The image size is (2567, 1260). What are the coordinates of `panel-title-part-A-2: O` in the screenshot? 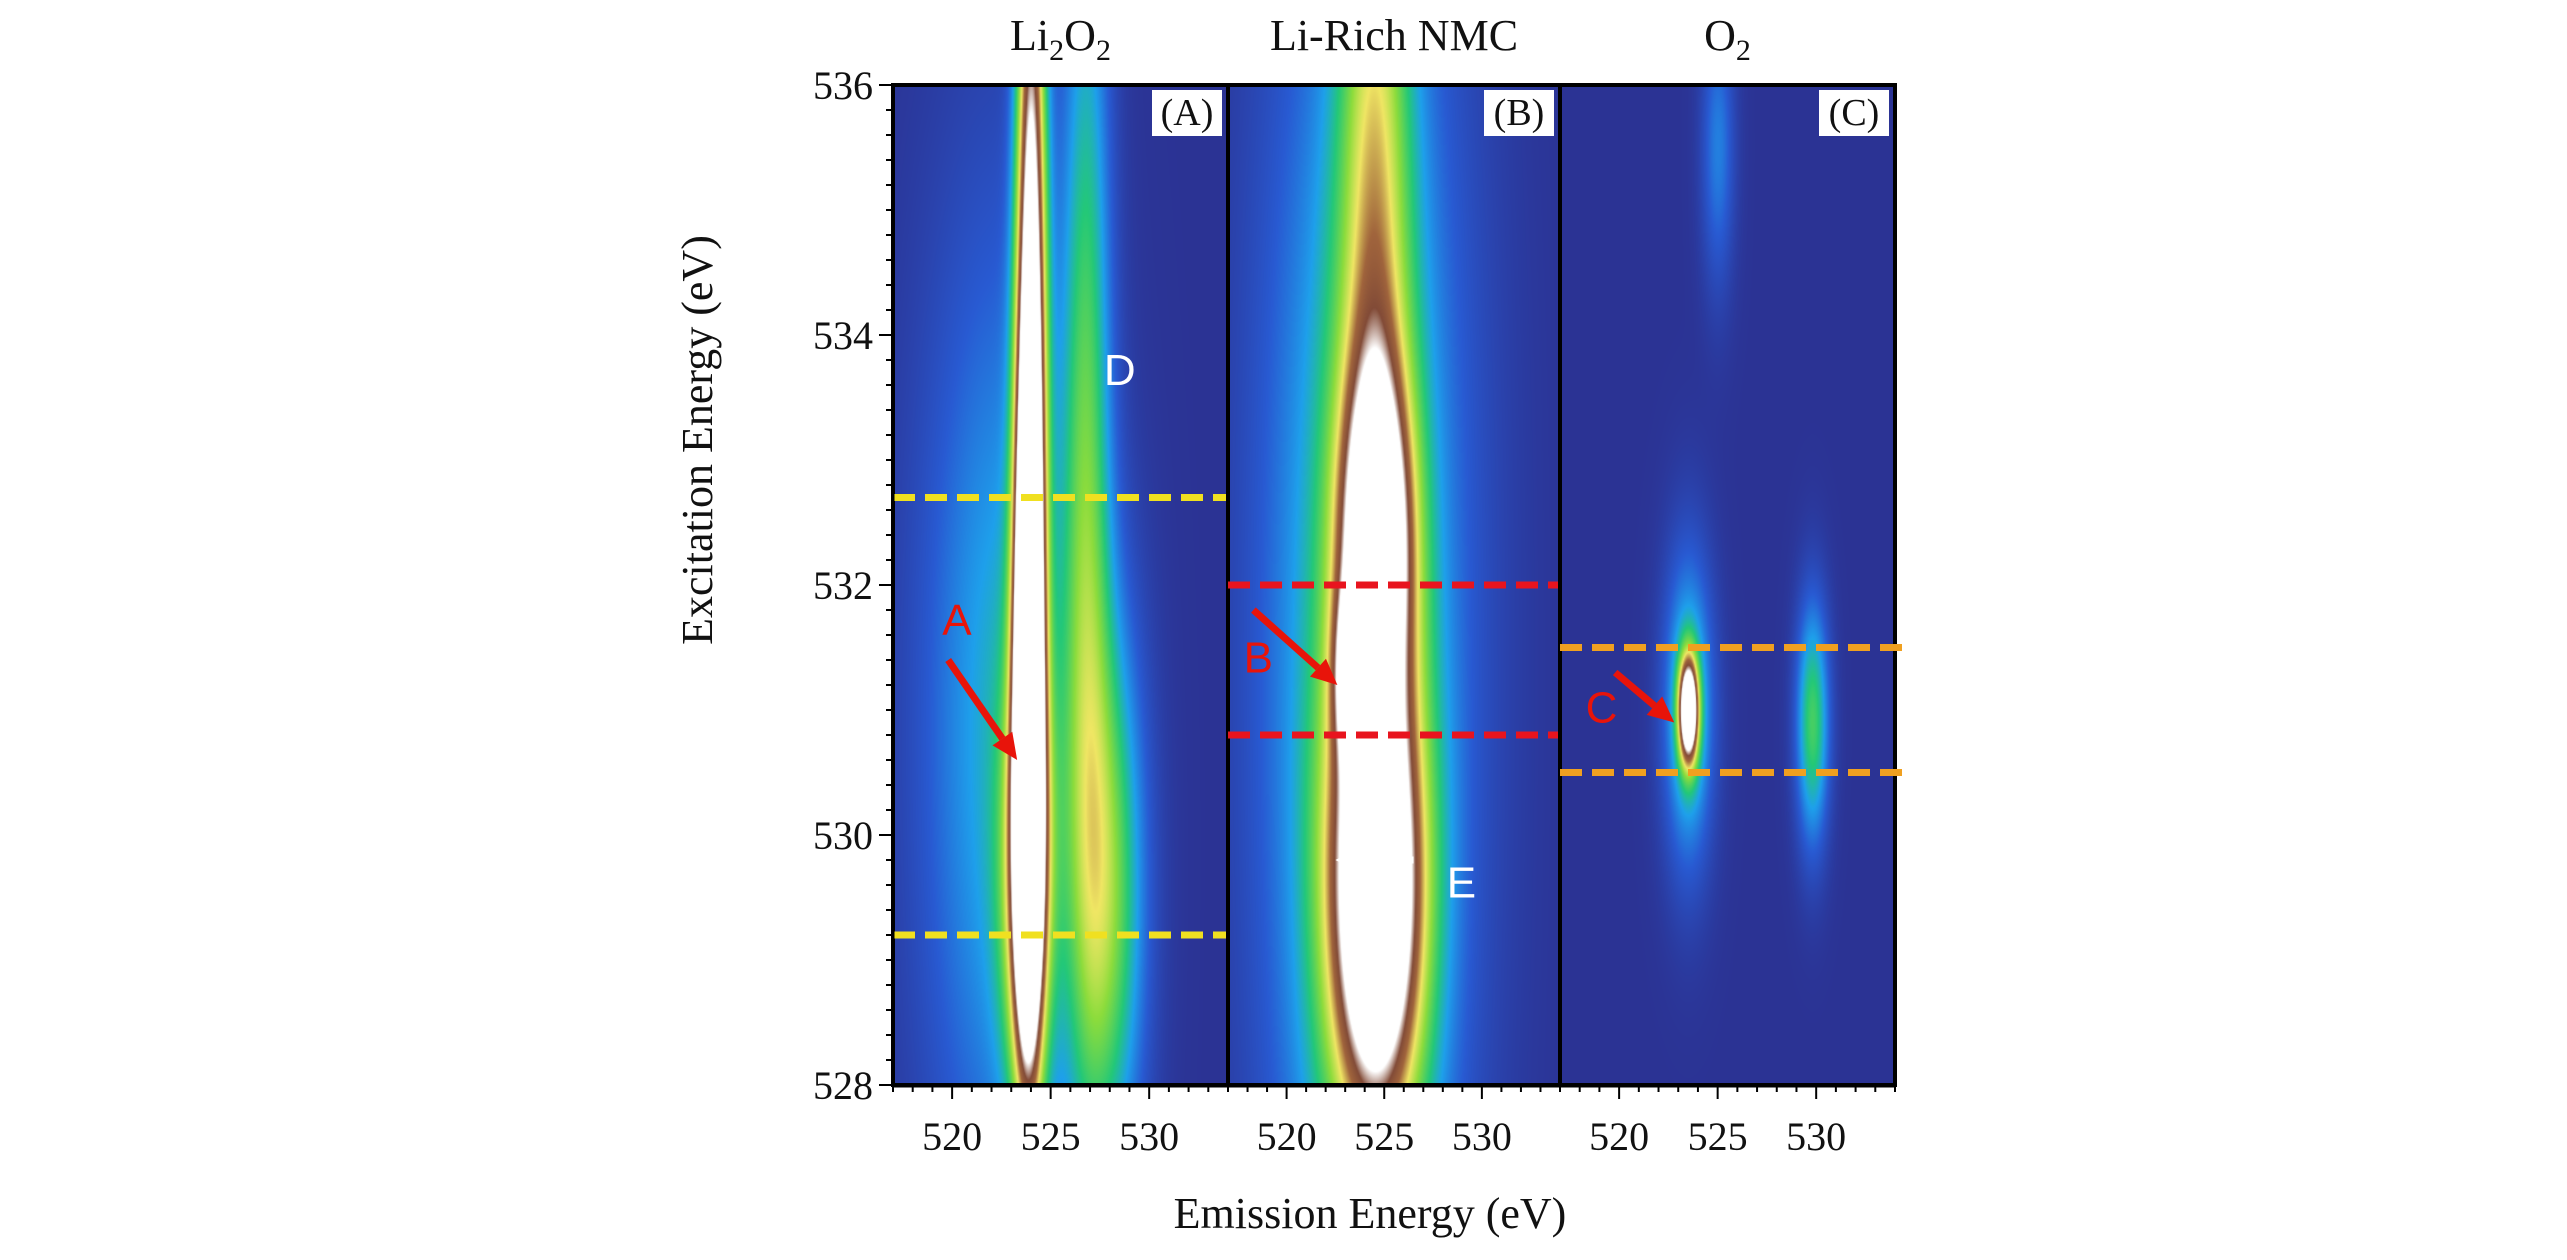 It's located at (1080, 35).